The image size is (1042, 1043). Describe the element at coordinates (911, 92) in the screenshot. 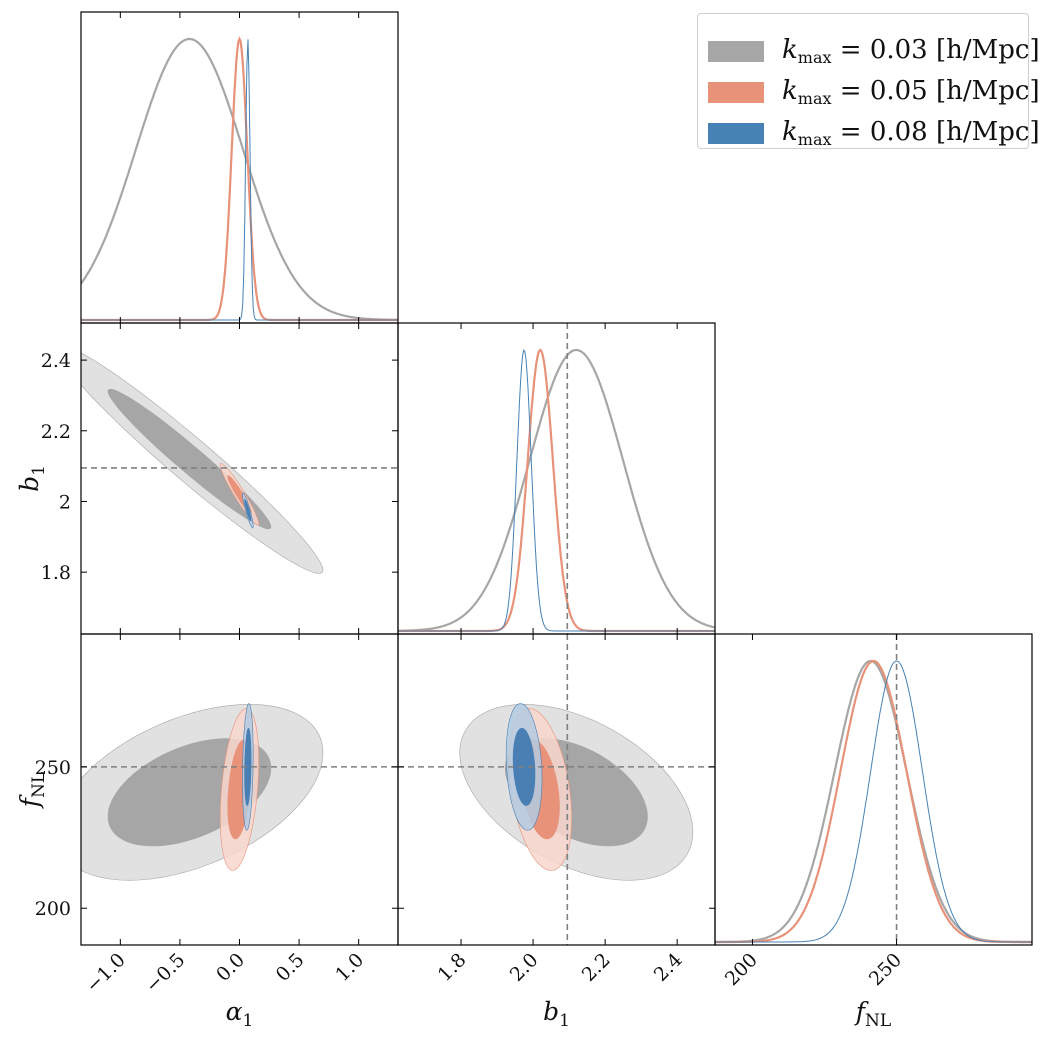

I see `legend-label: kmax = 0.05 [h/Mpc]` at that location.